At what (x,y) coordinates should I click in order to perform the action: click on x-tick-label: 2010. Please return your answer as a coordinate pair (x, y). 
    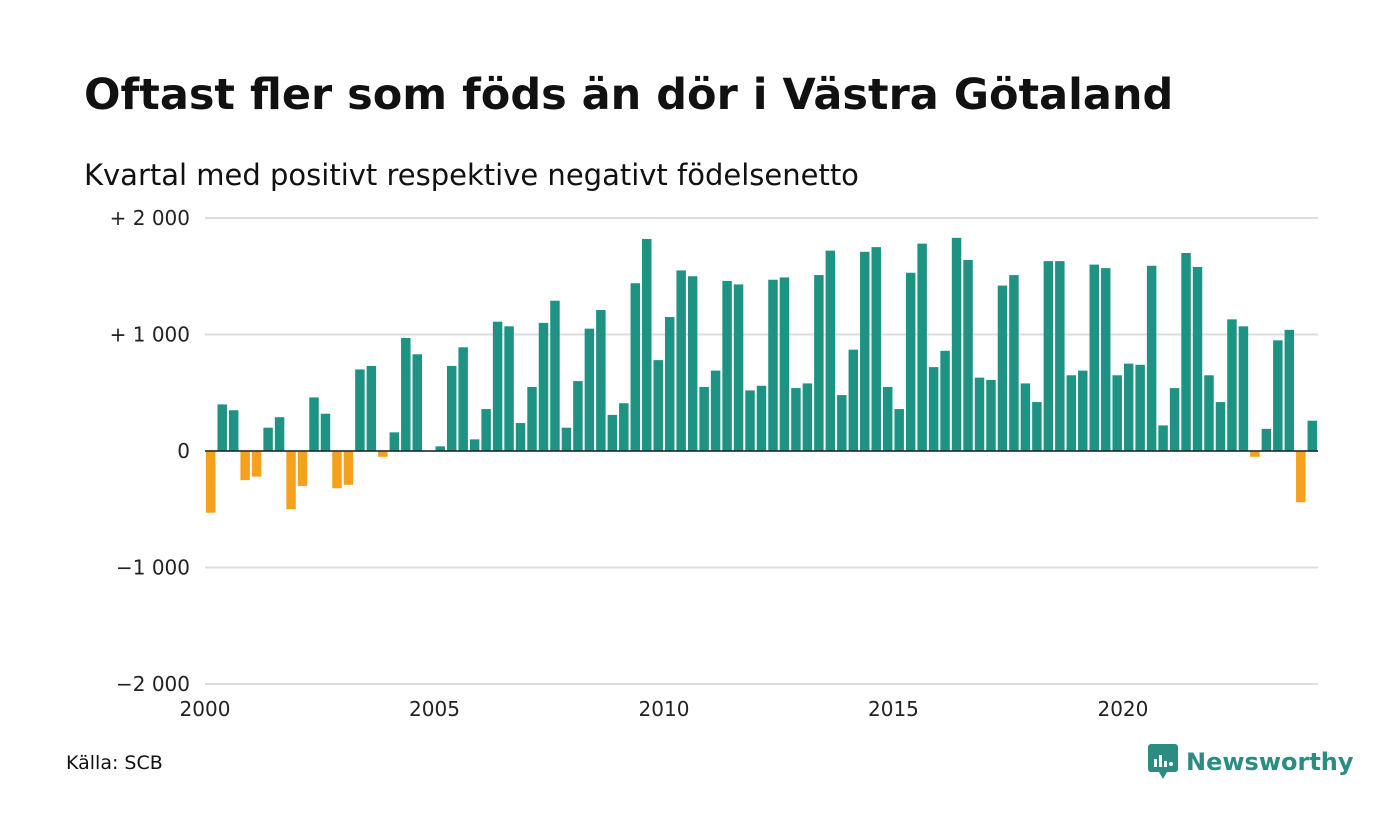
    Looking at the image, I should click on (664, 709).